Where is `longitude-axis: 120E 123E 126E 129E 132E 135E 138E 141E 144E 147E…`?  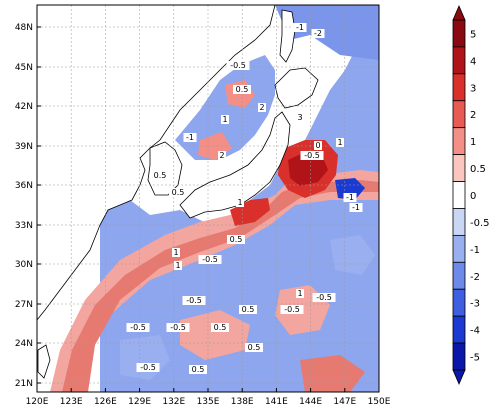
longitude-axis: 120E 123E 126E 129E 132E 135E 138E 141E 144E 147E… is located at coordinates (208, 397).